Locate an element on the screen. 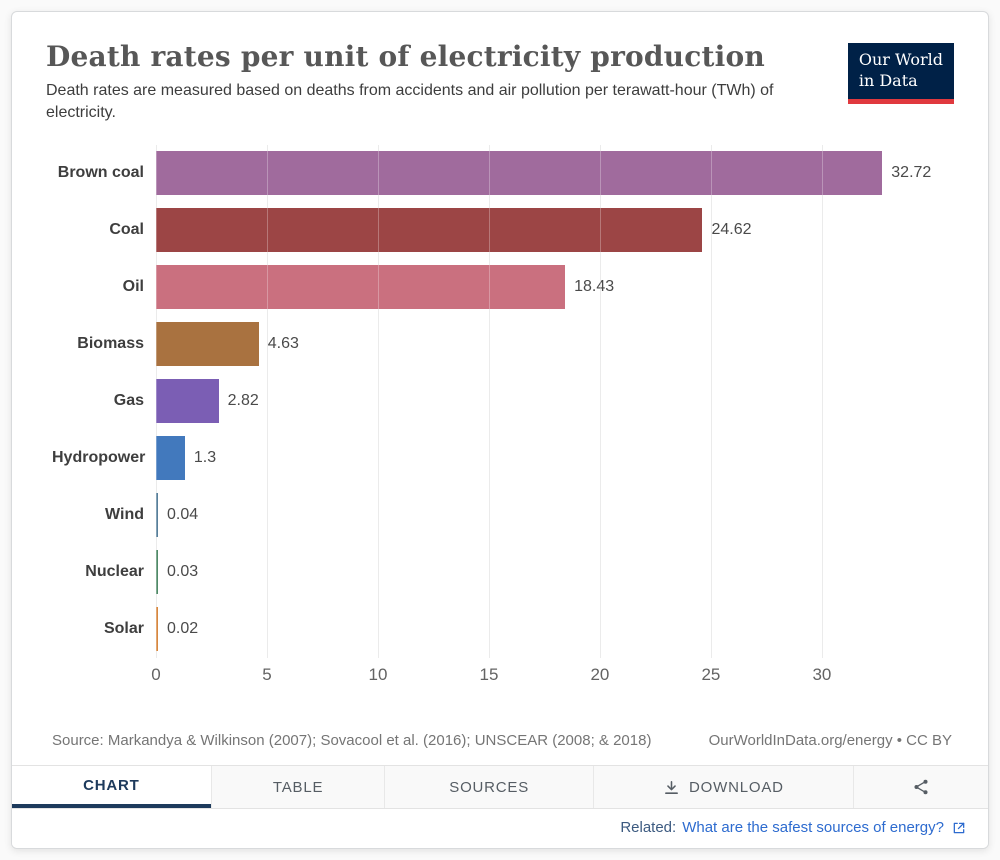 This screenshot has width=1000, height=860. tab-chart-label: CHART is located at coordinates (111, 785).